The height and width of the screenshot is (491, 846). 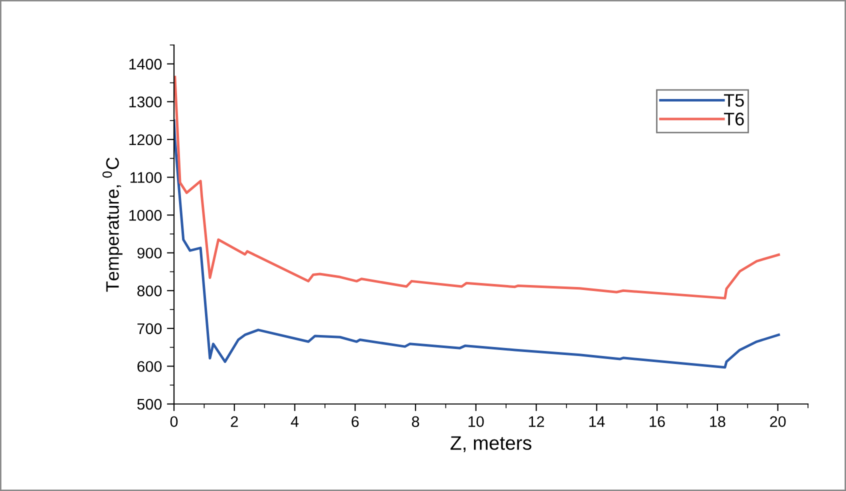 I want to click on y-tick-label: 1000, so click(x=145, y=215).